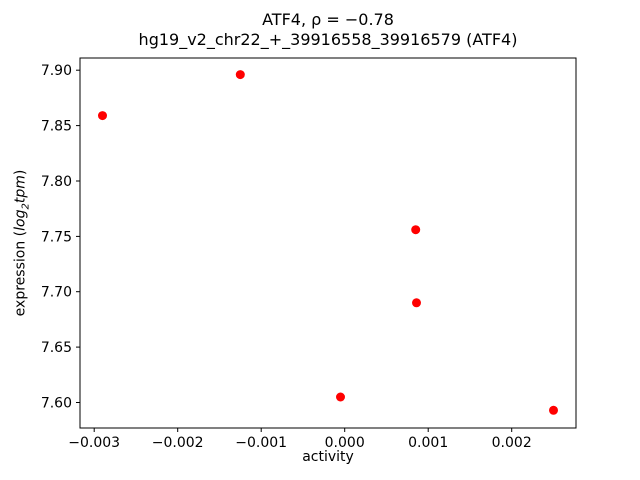  What do you see at coordinates (56, 404) in the screenshot?
I see `y-tick-label: 7.60` at bounding box center [56, 404].